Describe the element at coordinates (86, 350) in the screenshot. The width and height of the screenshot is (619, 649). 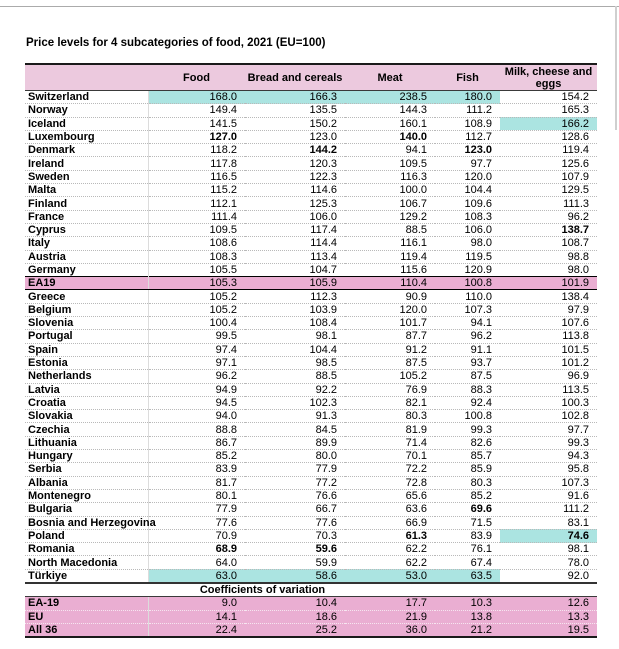
I see `row-label: Spain` at that location.